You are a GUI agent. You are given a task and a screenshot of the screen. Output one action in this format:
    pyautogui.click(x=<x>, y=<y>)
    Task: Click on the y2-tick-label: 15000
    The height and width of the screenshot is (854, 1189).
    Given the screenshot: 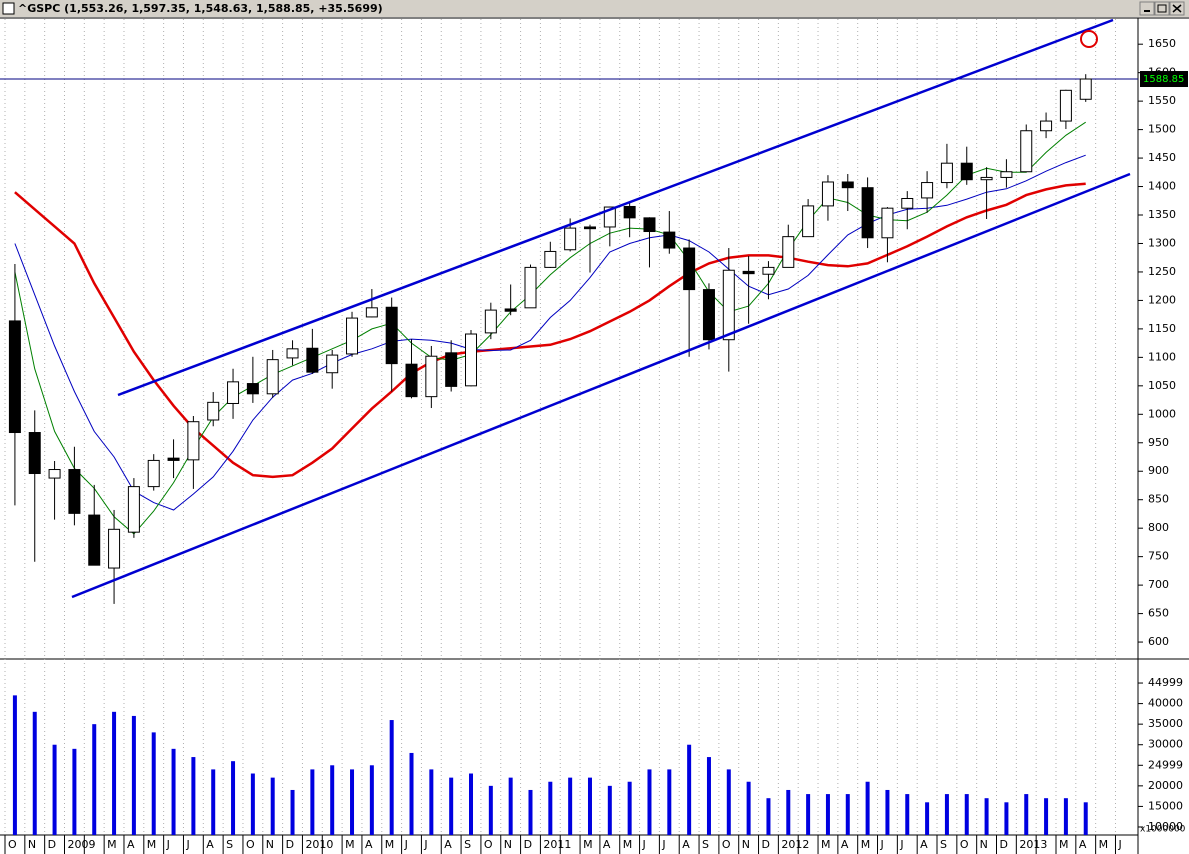 What is the action you would take?
    pyautogui.click(x=1165, y=805)
    